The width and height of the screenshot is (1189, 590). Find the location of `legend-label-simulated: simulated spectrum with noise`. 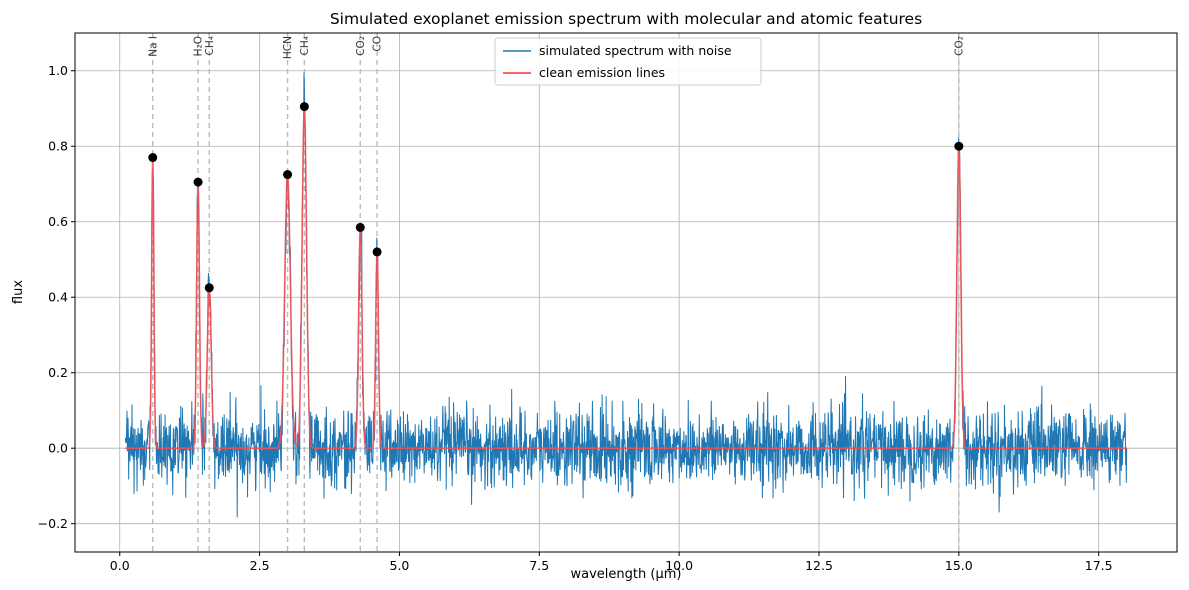

legend-label-simulated: simulated spectrum with noise is located at coordinates (635, 50).